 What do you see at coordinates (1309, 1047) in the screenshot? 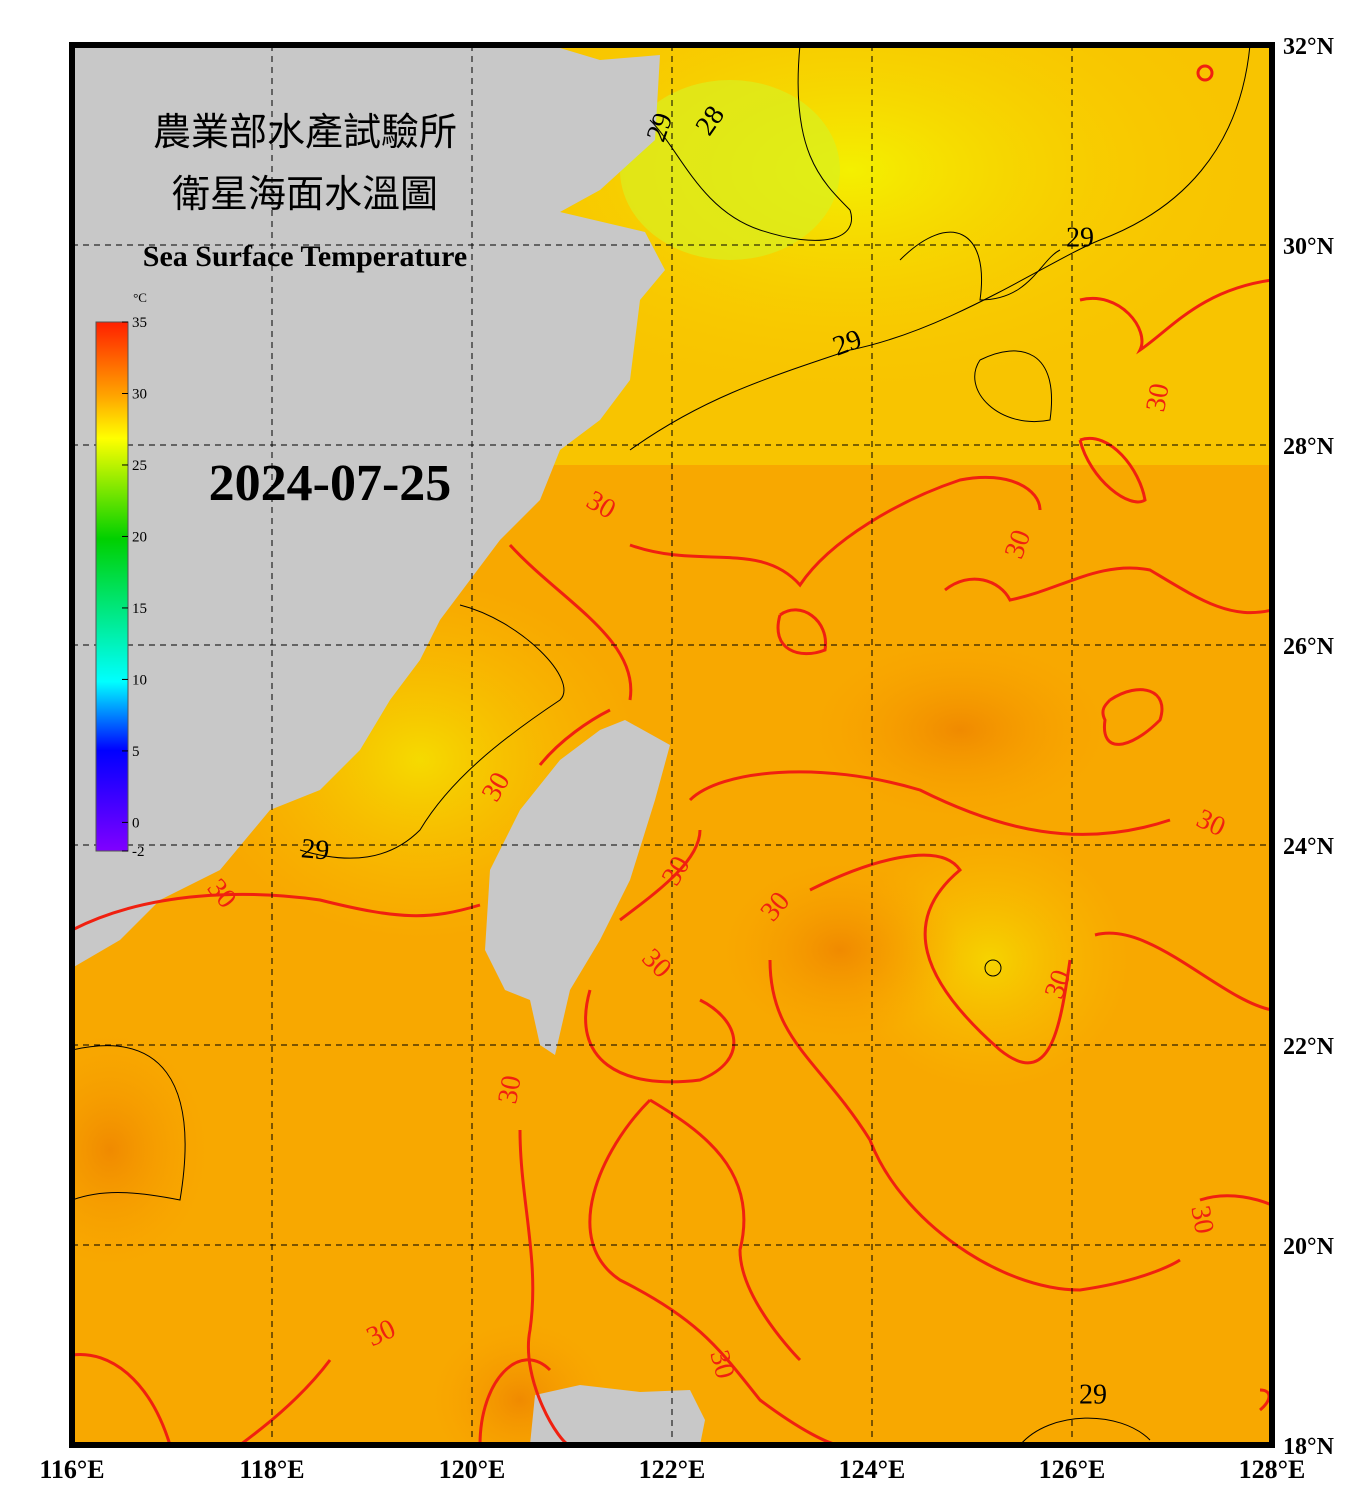
I see `lat-tick-label: 22°N` at bounding box center [1309, 1047].